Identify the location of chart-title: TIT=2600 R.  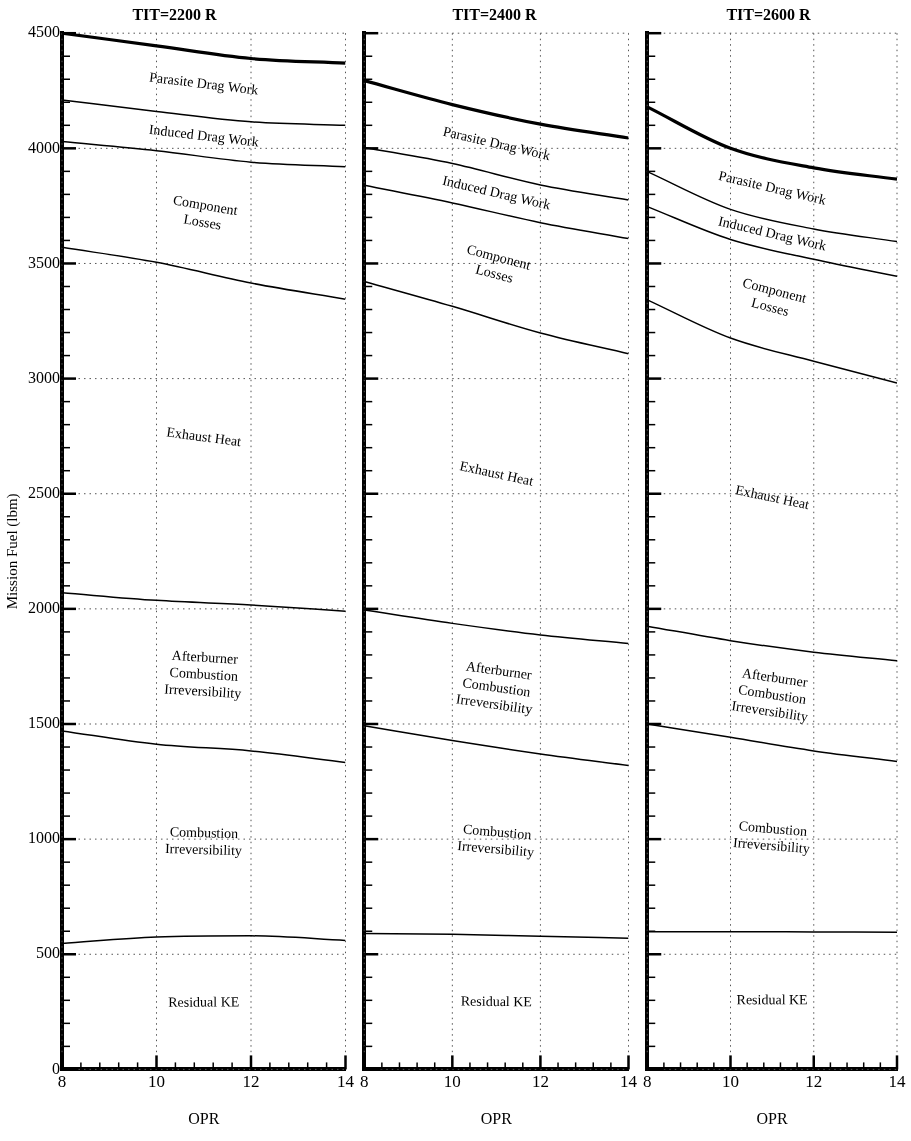
(769, 14).